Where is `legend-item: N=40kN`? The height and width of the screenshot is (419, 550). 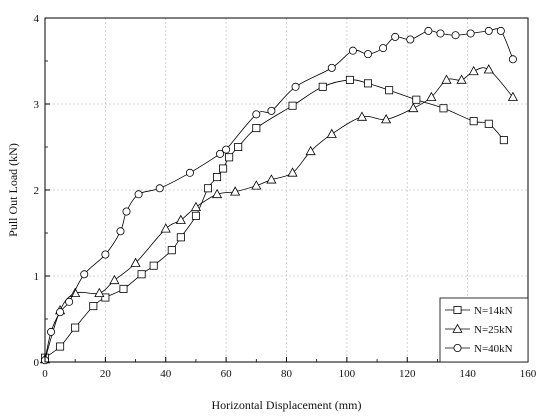
legend-item: N=40kN is located at coordinates (479, 349).